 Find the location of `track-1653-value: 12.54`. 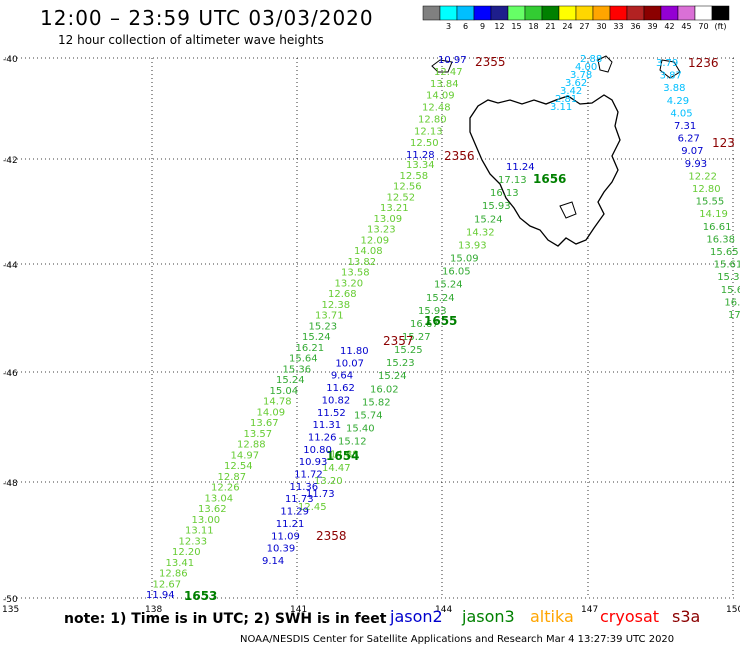

track-1653-value: 12.54 is located at coordinates (238, 466).